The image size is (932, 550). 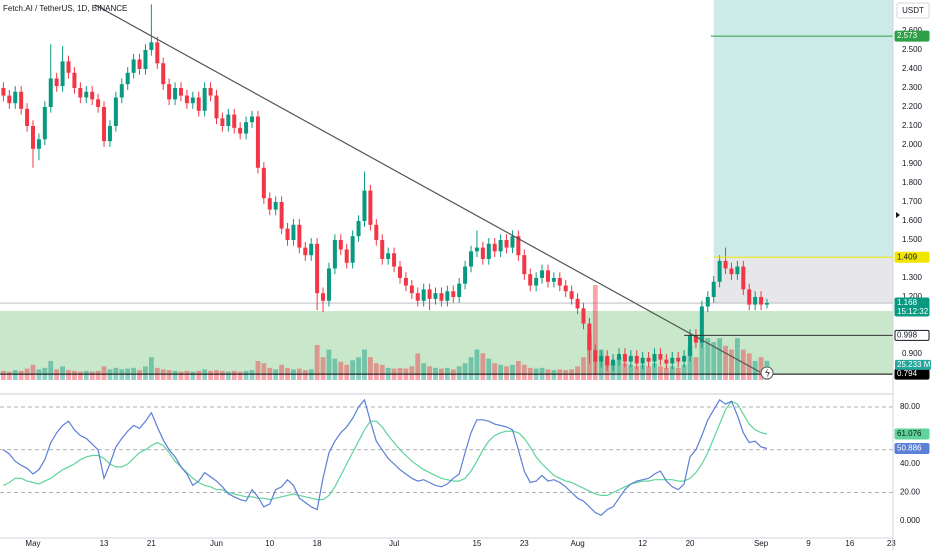 I want to click on x-tick-label: 10, so click(x=269, y=543).